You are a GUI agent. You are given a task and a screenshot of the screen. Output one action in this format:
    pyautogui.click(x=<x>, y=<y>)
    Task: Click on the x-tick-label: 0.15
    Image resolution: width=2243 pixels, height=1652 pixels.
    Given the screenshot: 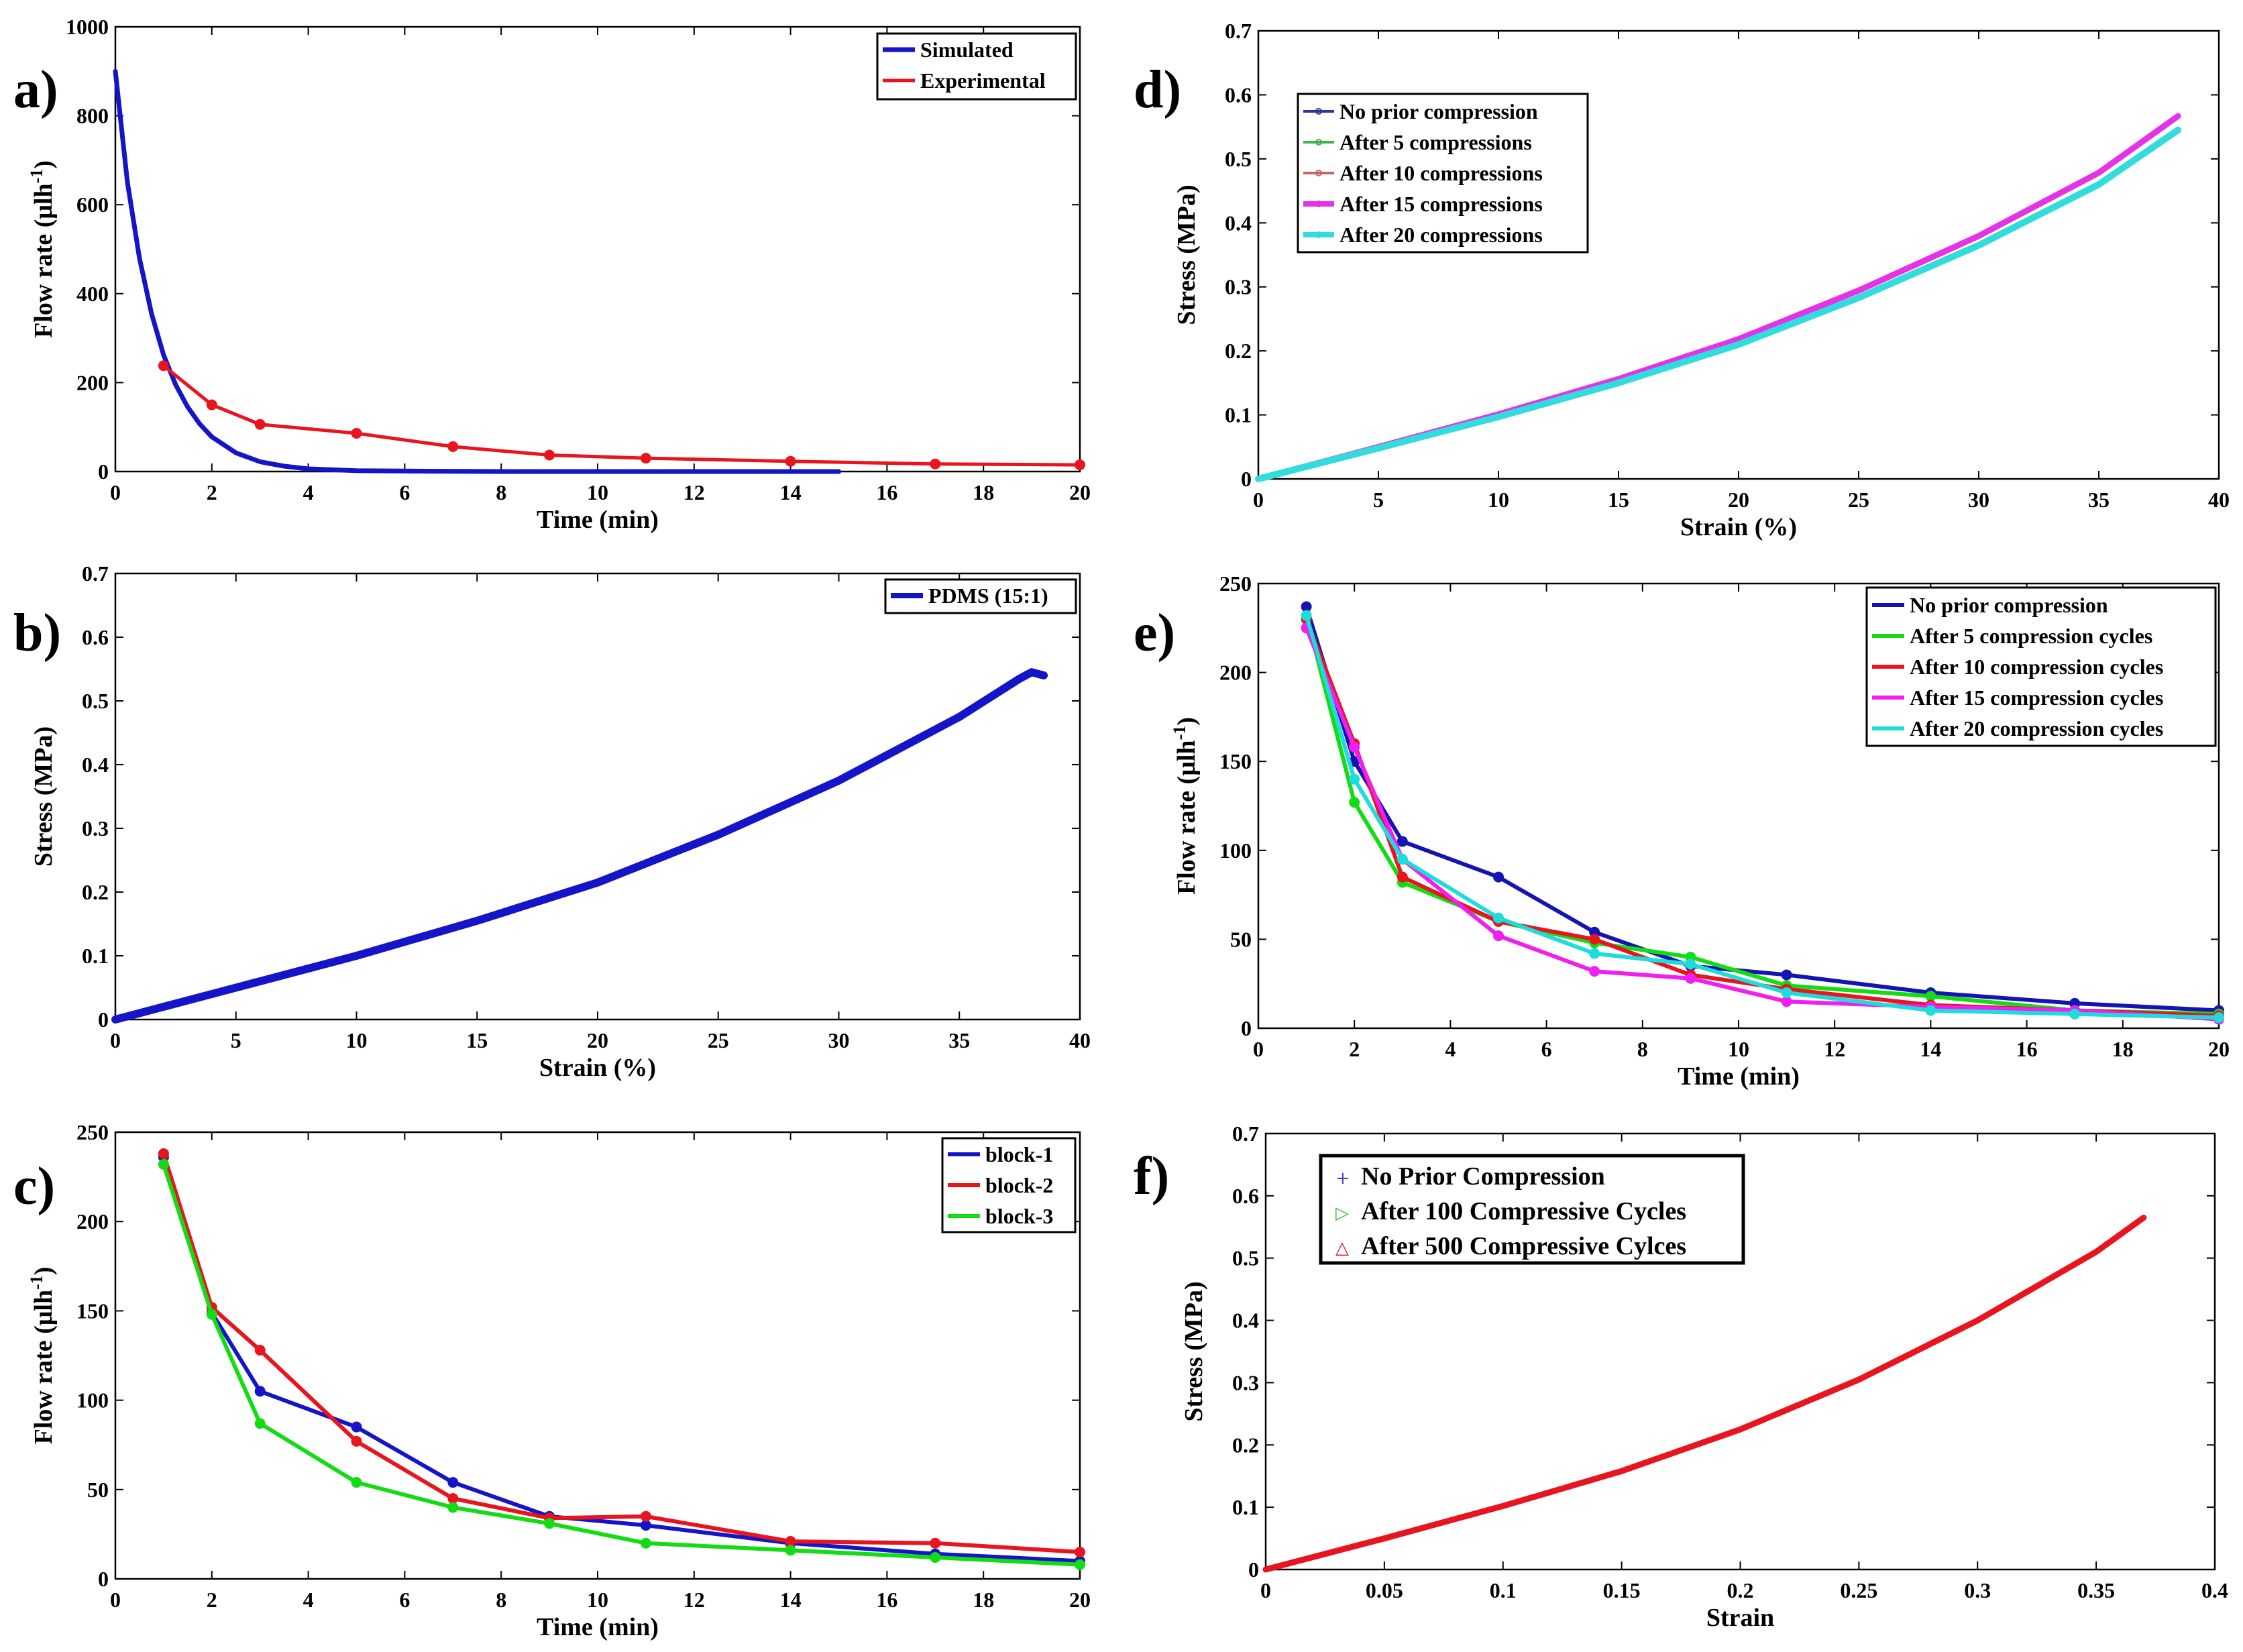 What is the action you would take?
    pyautogui.click(x=1622, y=1590)
    